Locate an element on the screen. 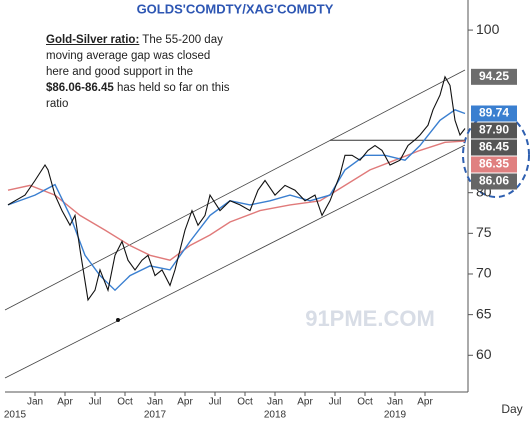  y-tick-label: 75 is located at coordinates (484, 232).